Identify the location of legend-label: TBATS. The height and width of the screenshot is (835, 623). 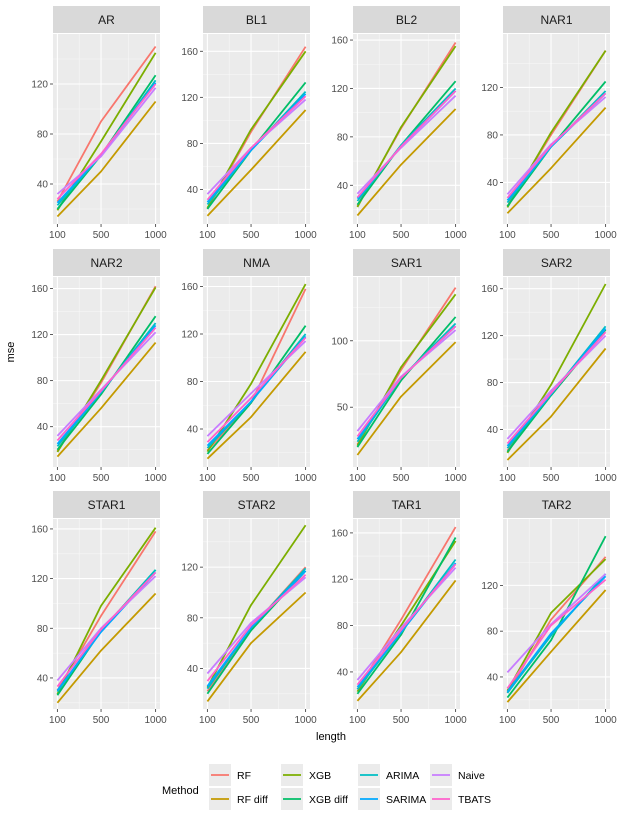
(474, 800).